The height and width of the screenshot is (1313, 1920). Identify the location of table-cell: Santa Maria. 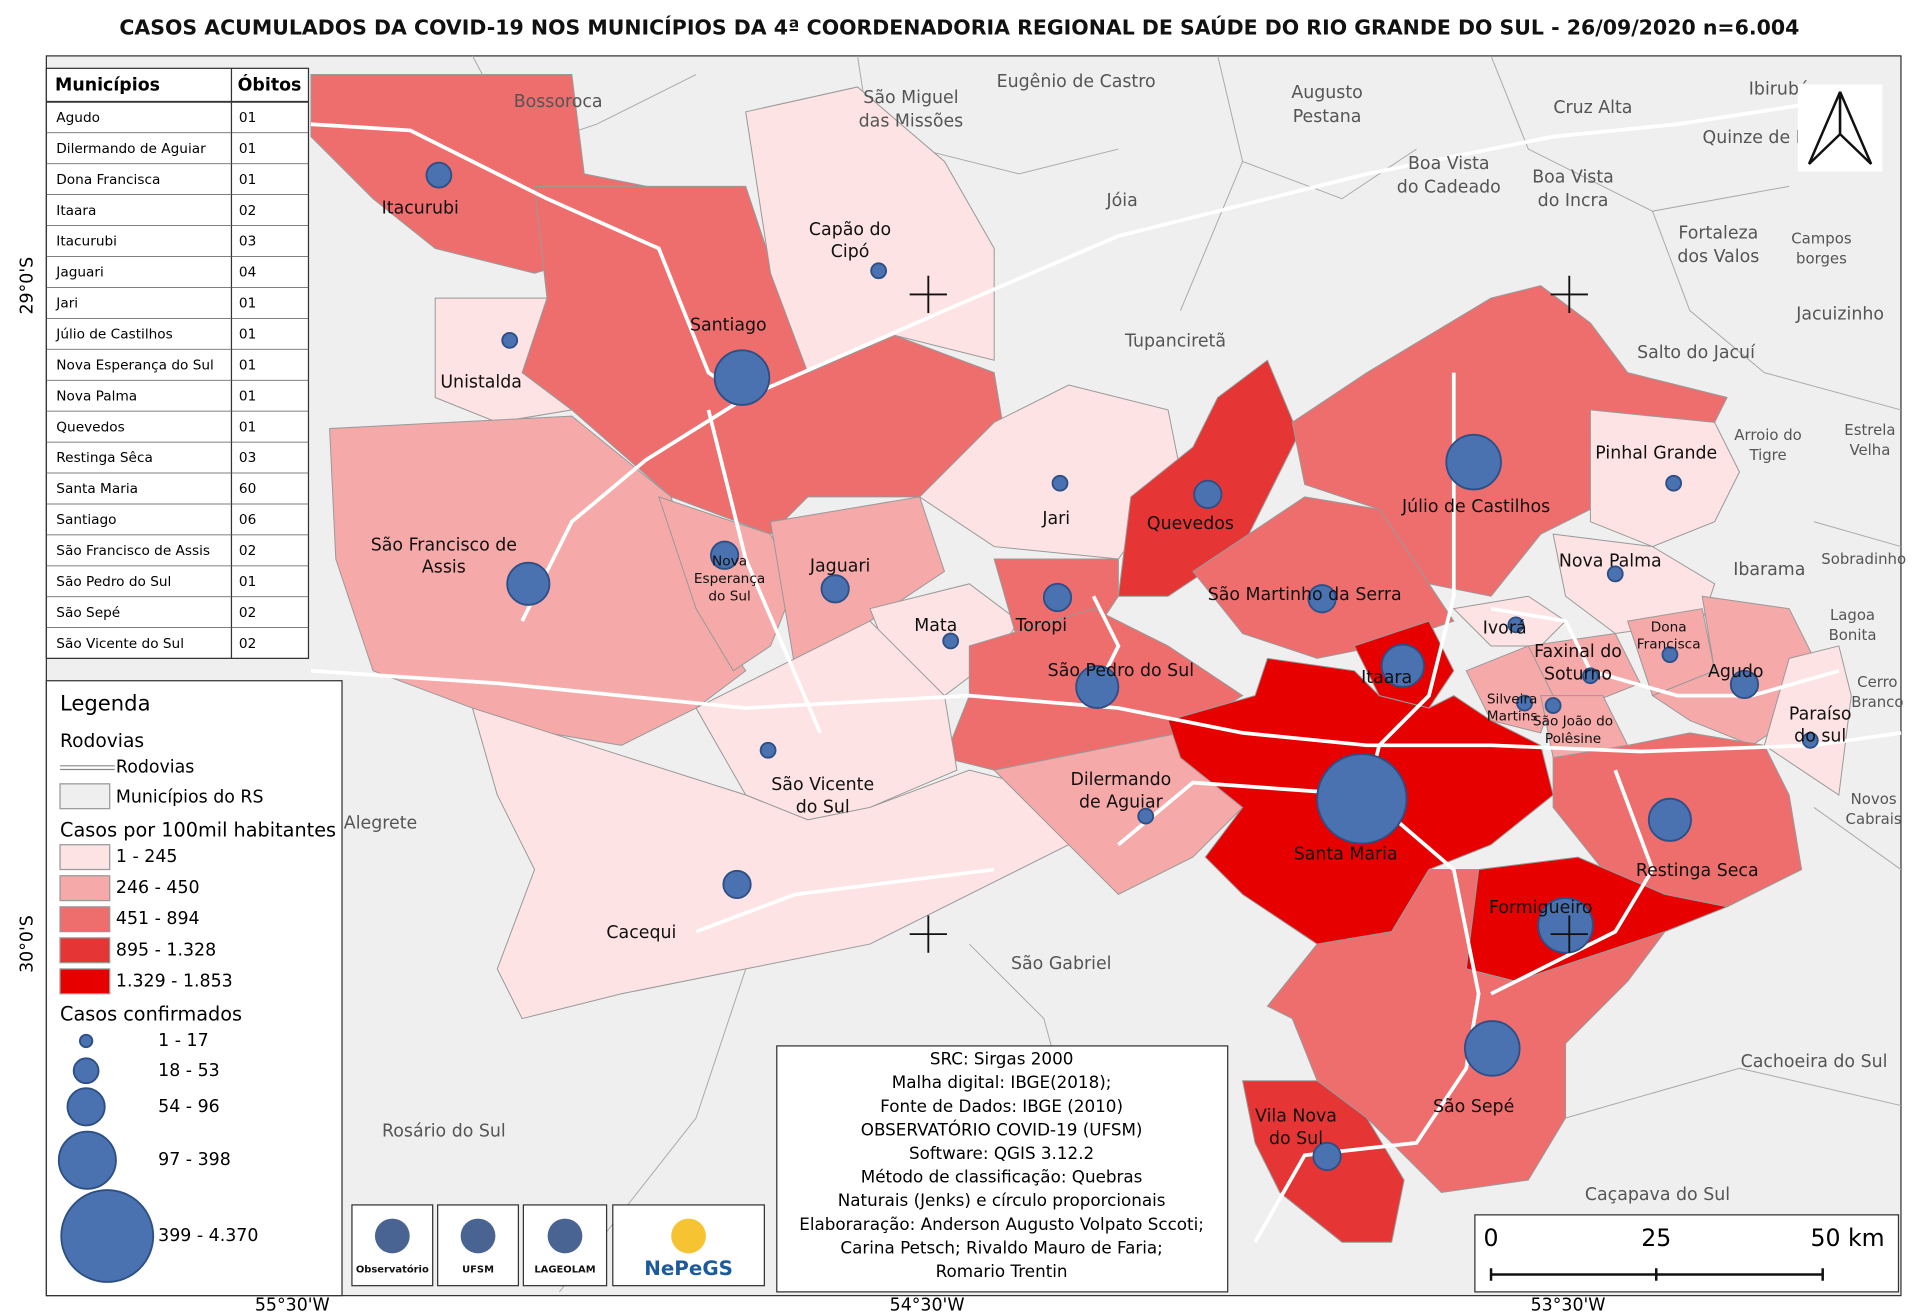
(97, 489).